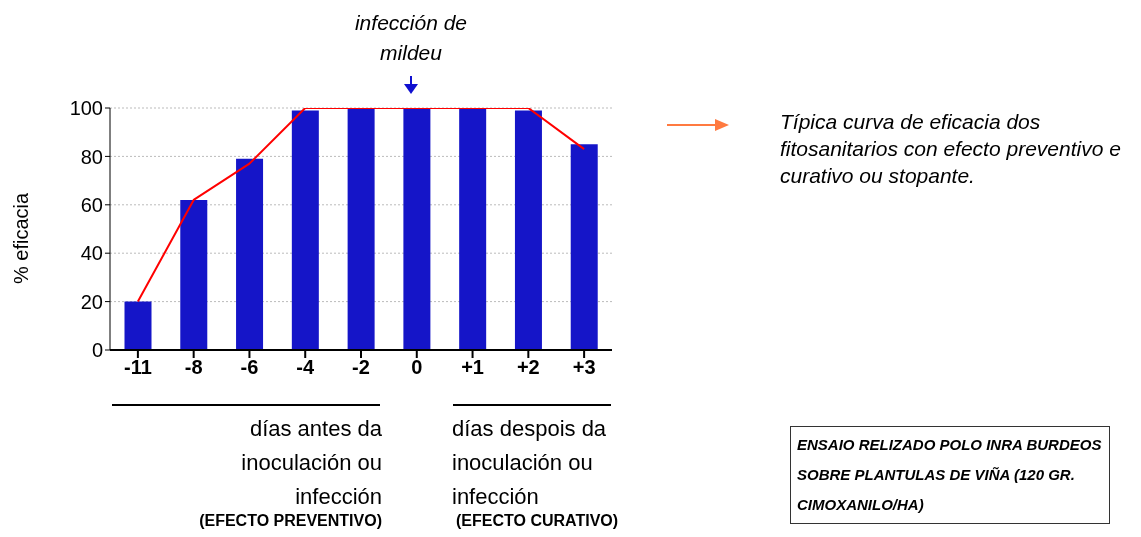 This screenshot has height=537, width=1141. I want to click on x-tick-label: -11, so click(137, 367).